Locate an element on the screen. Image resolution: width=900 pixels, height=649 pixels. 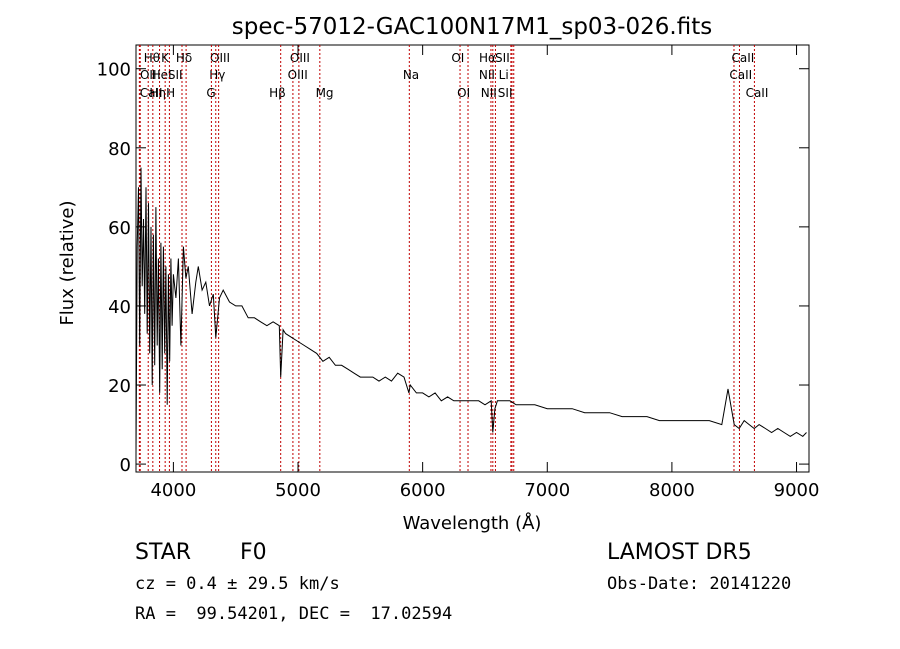
line-marker-label: HeI is located at coordinates (162, 75).